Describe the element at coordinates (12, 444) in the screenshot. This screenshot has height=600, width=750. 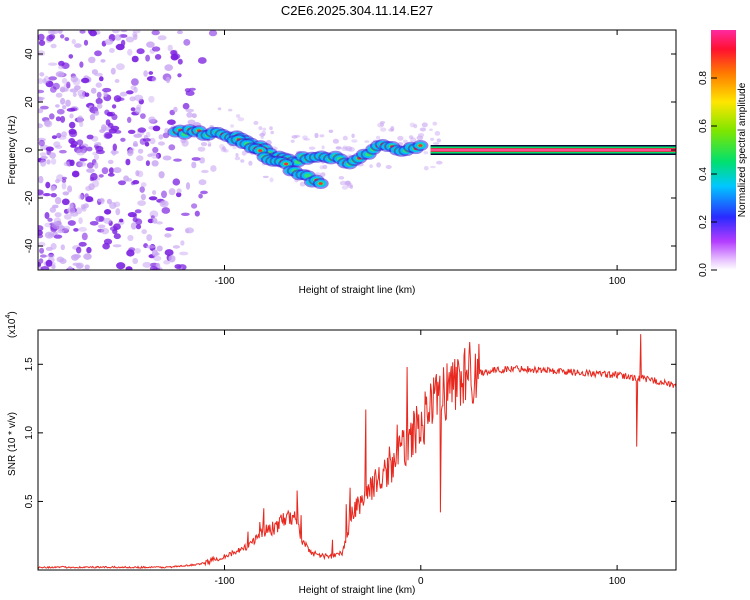
I see `snr-y-axis-label: SNR (10 * v/v)` at that location.